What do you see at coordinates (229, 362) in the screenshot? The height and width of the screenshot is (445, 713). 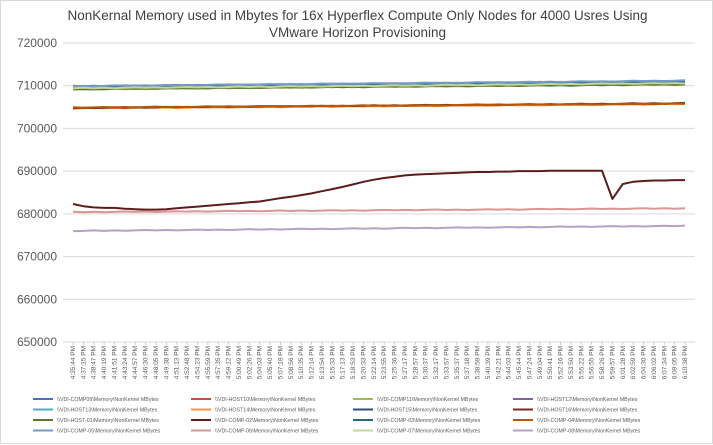 I see `x-tick-label: 4:59:12 PM` at bounding box center [229, 362].